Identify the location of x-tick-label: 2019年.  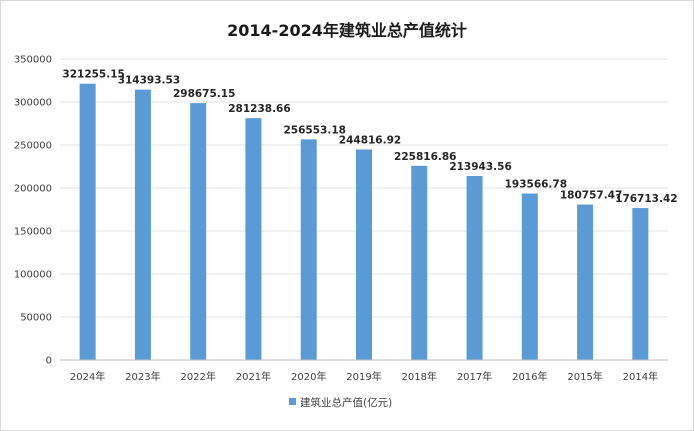
(363, 376).